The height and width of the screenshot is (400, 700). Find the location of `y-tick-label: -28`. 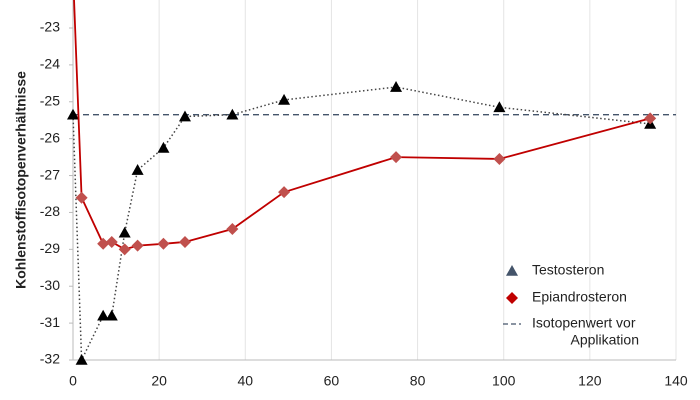

y-tick-label: -28 is located at coordinates (50, 211).